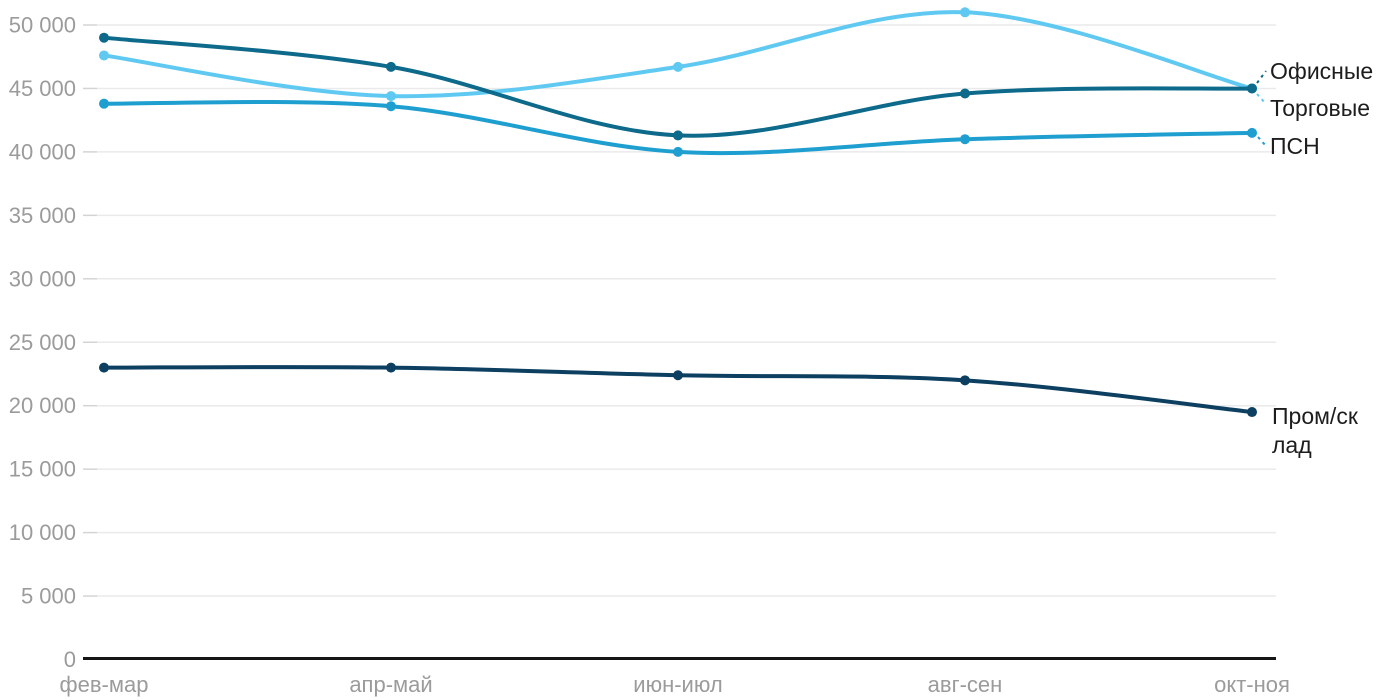 The height and width of the screenshot is (700, 1400). I want to click on x-axis-label: апр-май, so click(390, 684).